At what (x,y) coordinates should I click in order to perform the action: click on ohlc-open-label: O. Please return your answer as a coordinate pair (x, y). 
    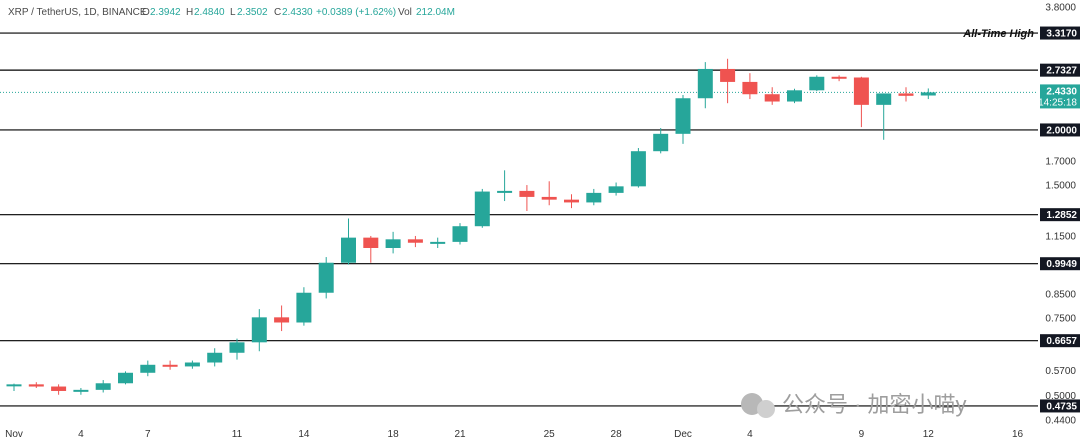
    Looking at the image, I should click on (146, 12).